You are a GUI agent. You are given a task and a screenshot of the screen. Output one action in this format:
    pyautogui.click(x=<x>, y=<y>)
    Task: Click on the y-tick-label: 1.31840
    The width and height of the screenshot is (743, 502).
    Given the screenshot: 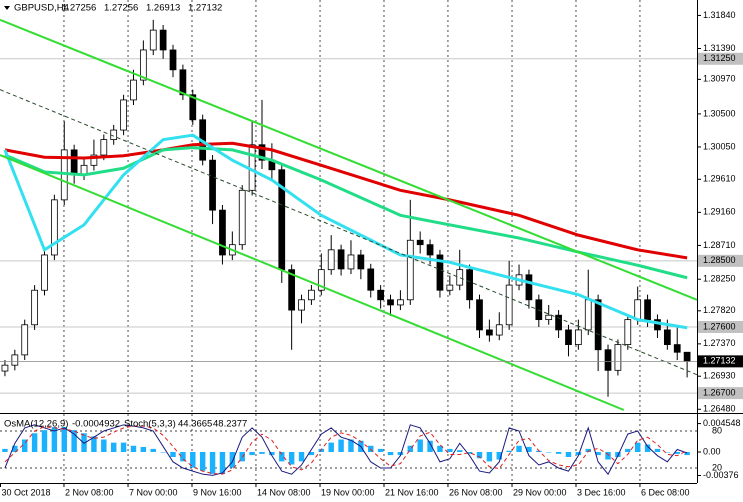 What is the action you would take?
    pyautogui.click(x=719, y=15)
    